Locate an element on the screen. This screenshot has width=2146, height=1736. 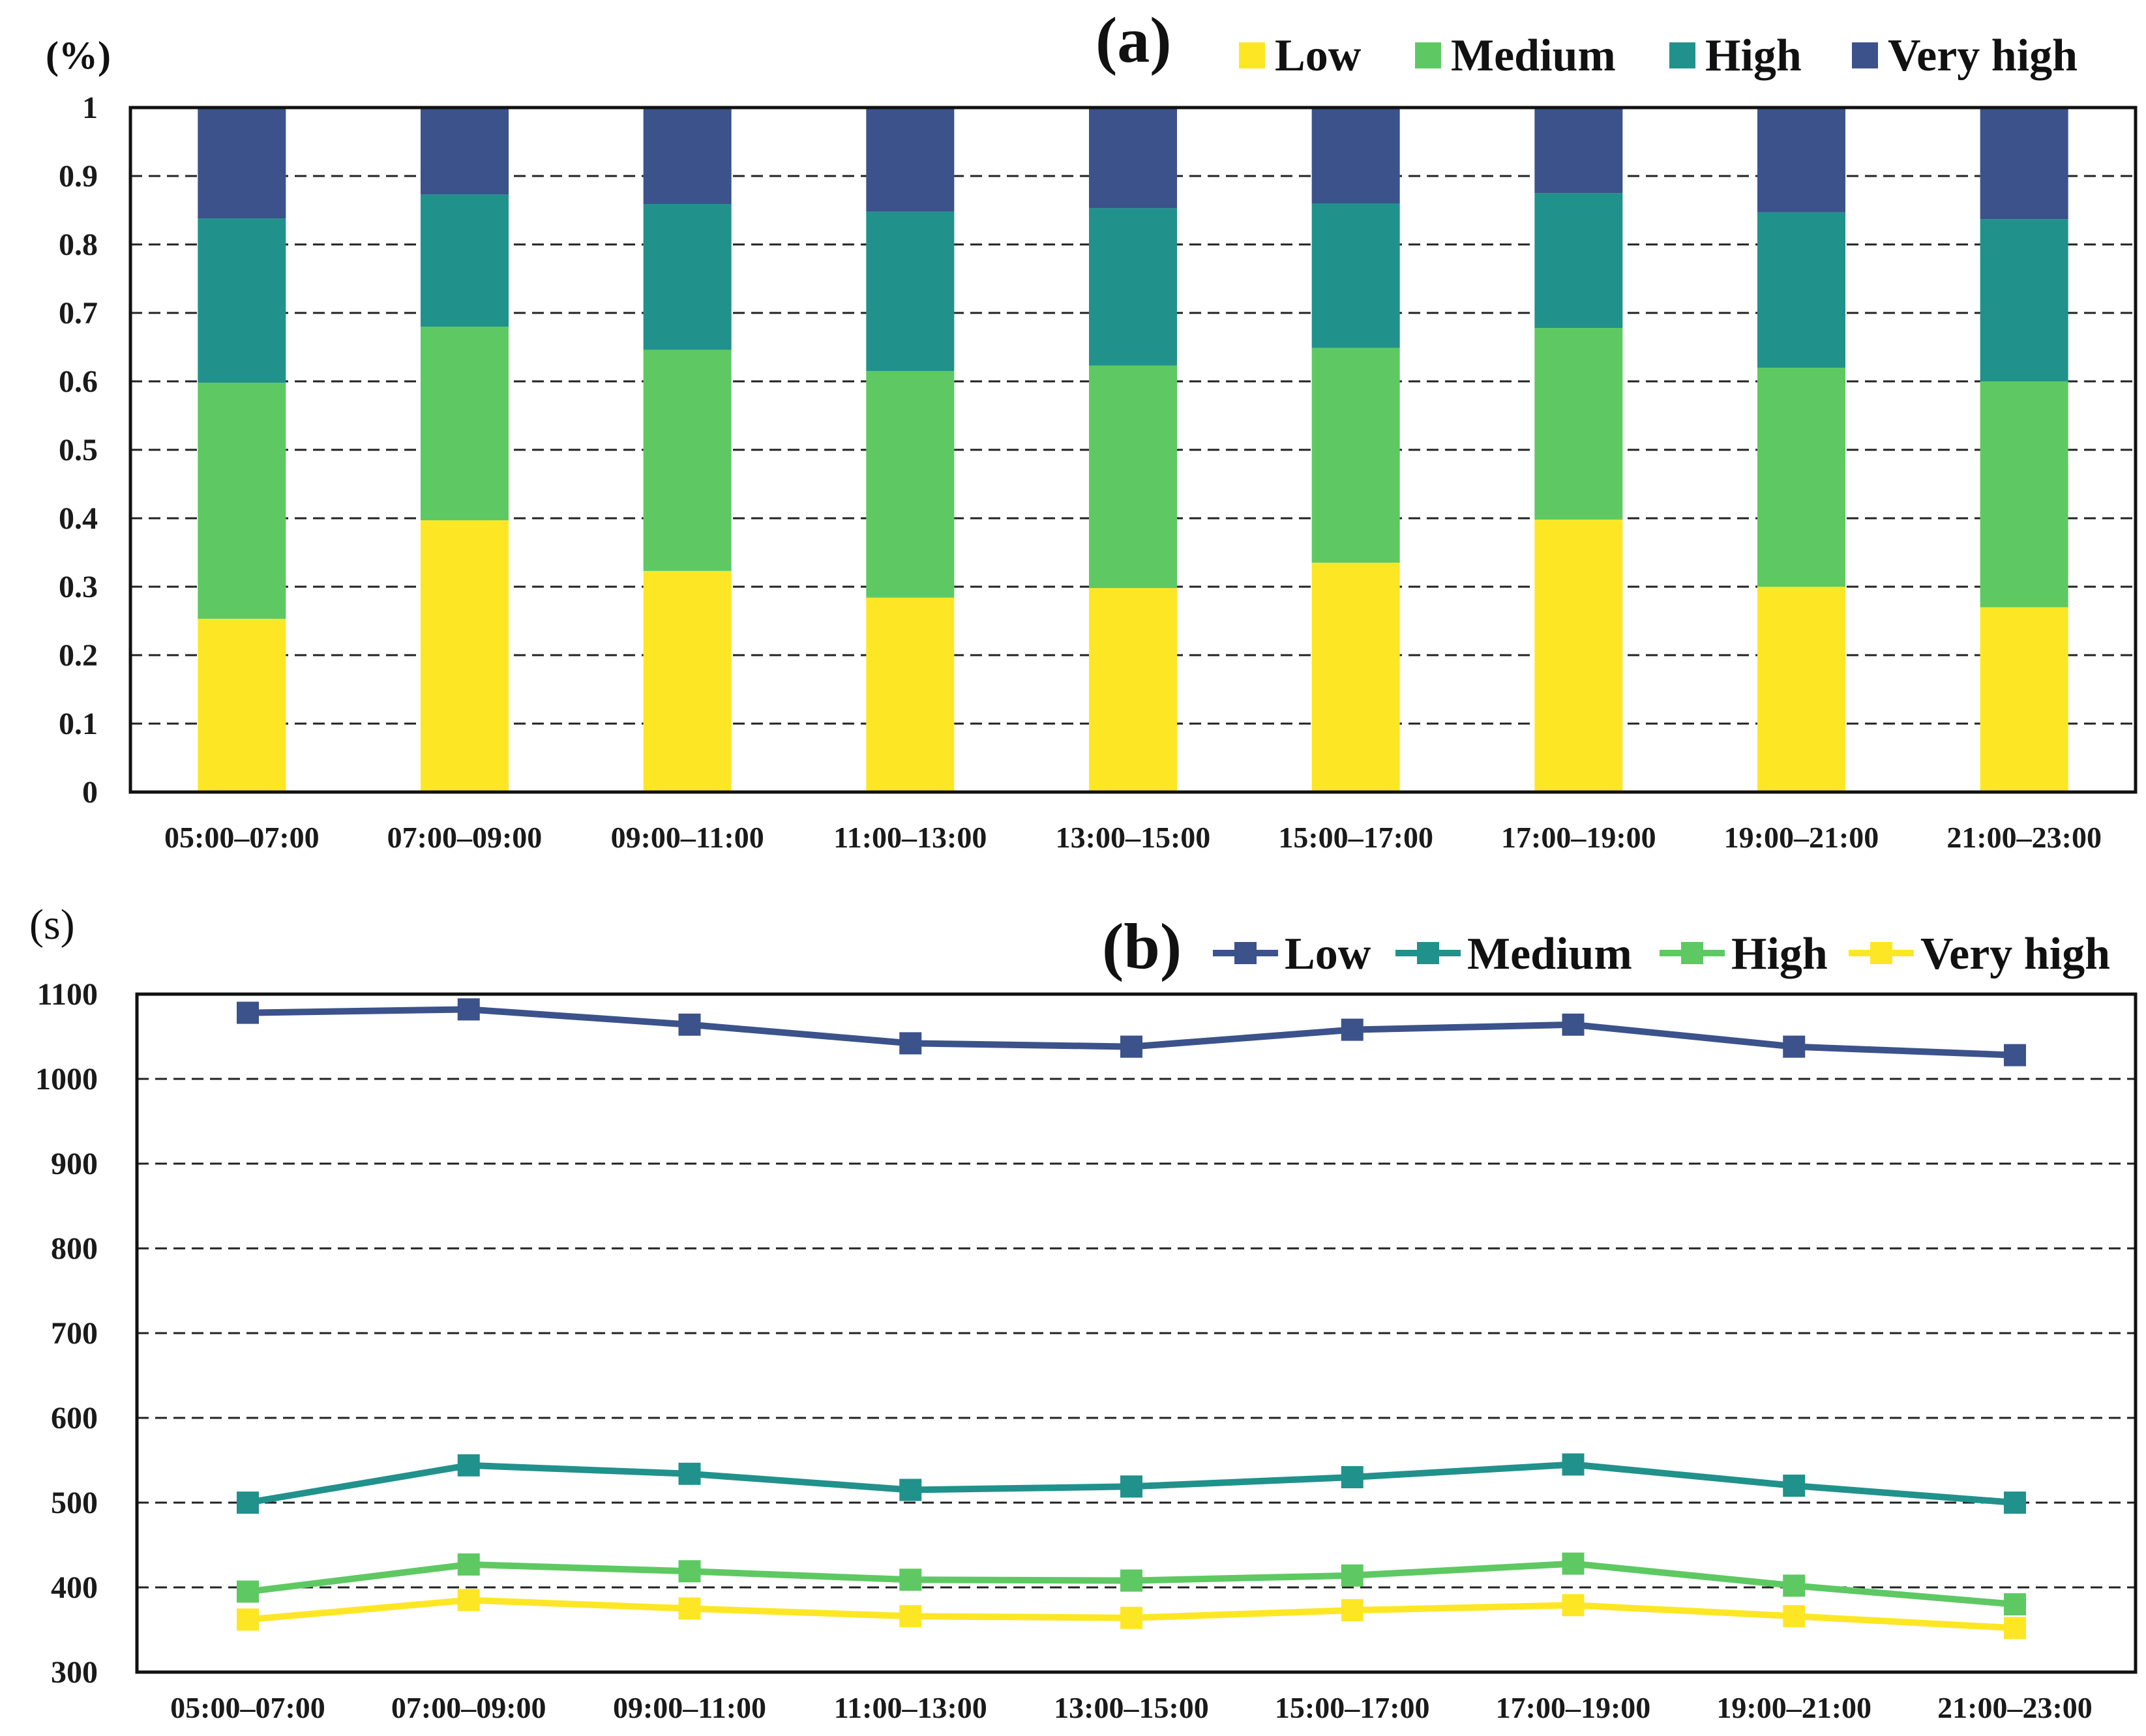
panel-a-y-tick-label: 0.5 is located at coordinates (78, 450).